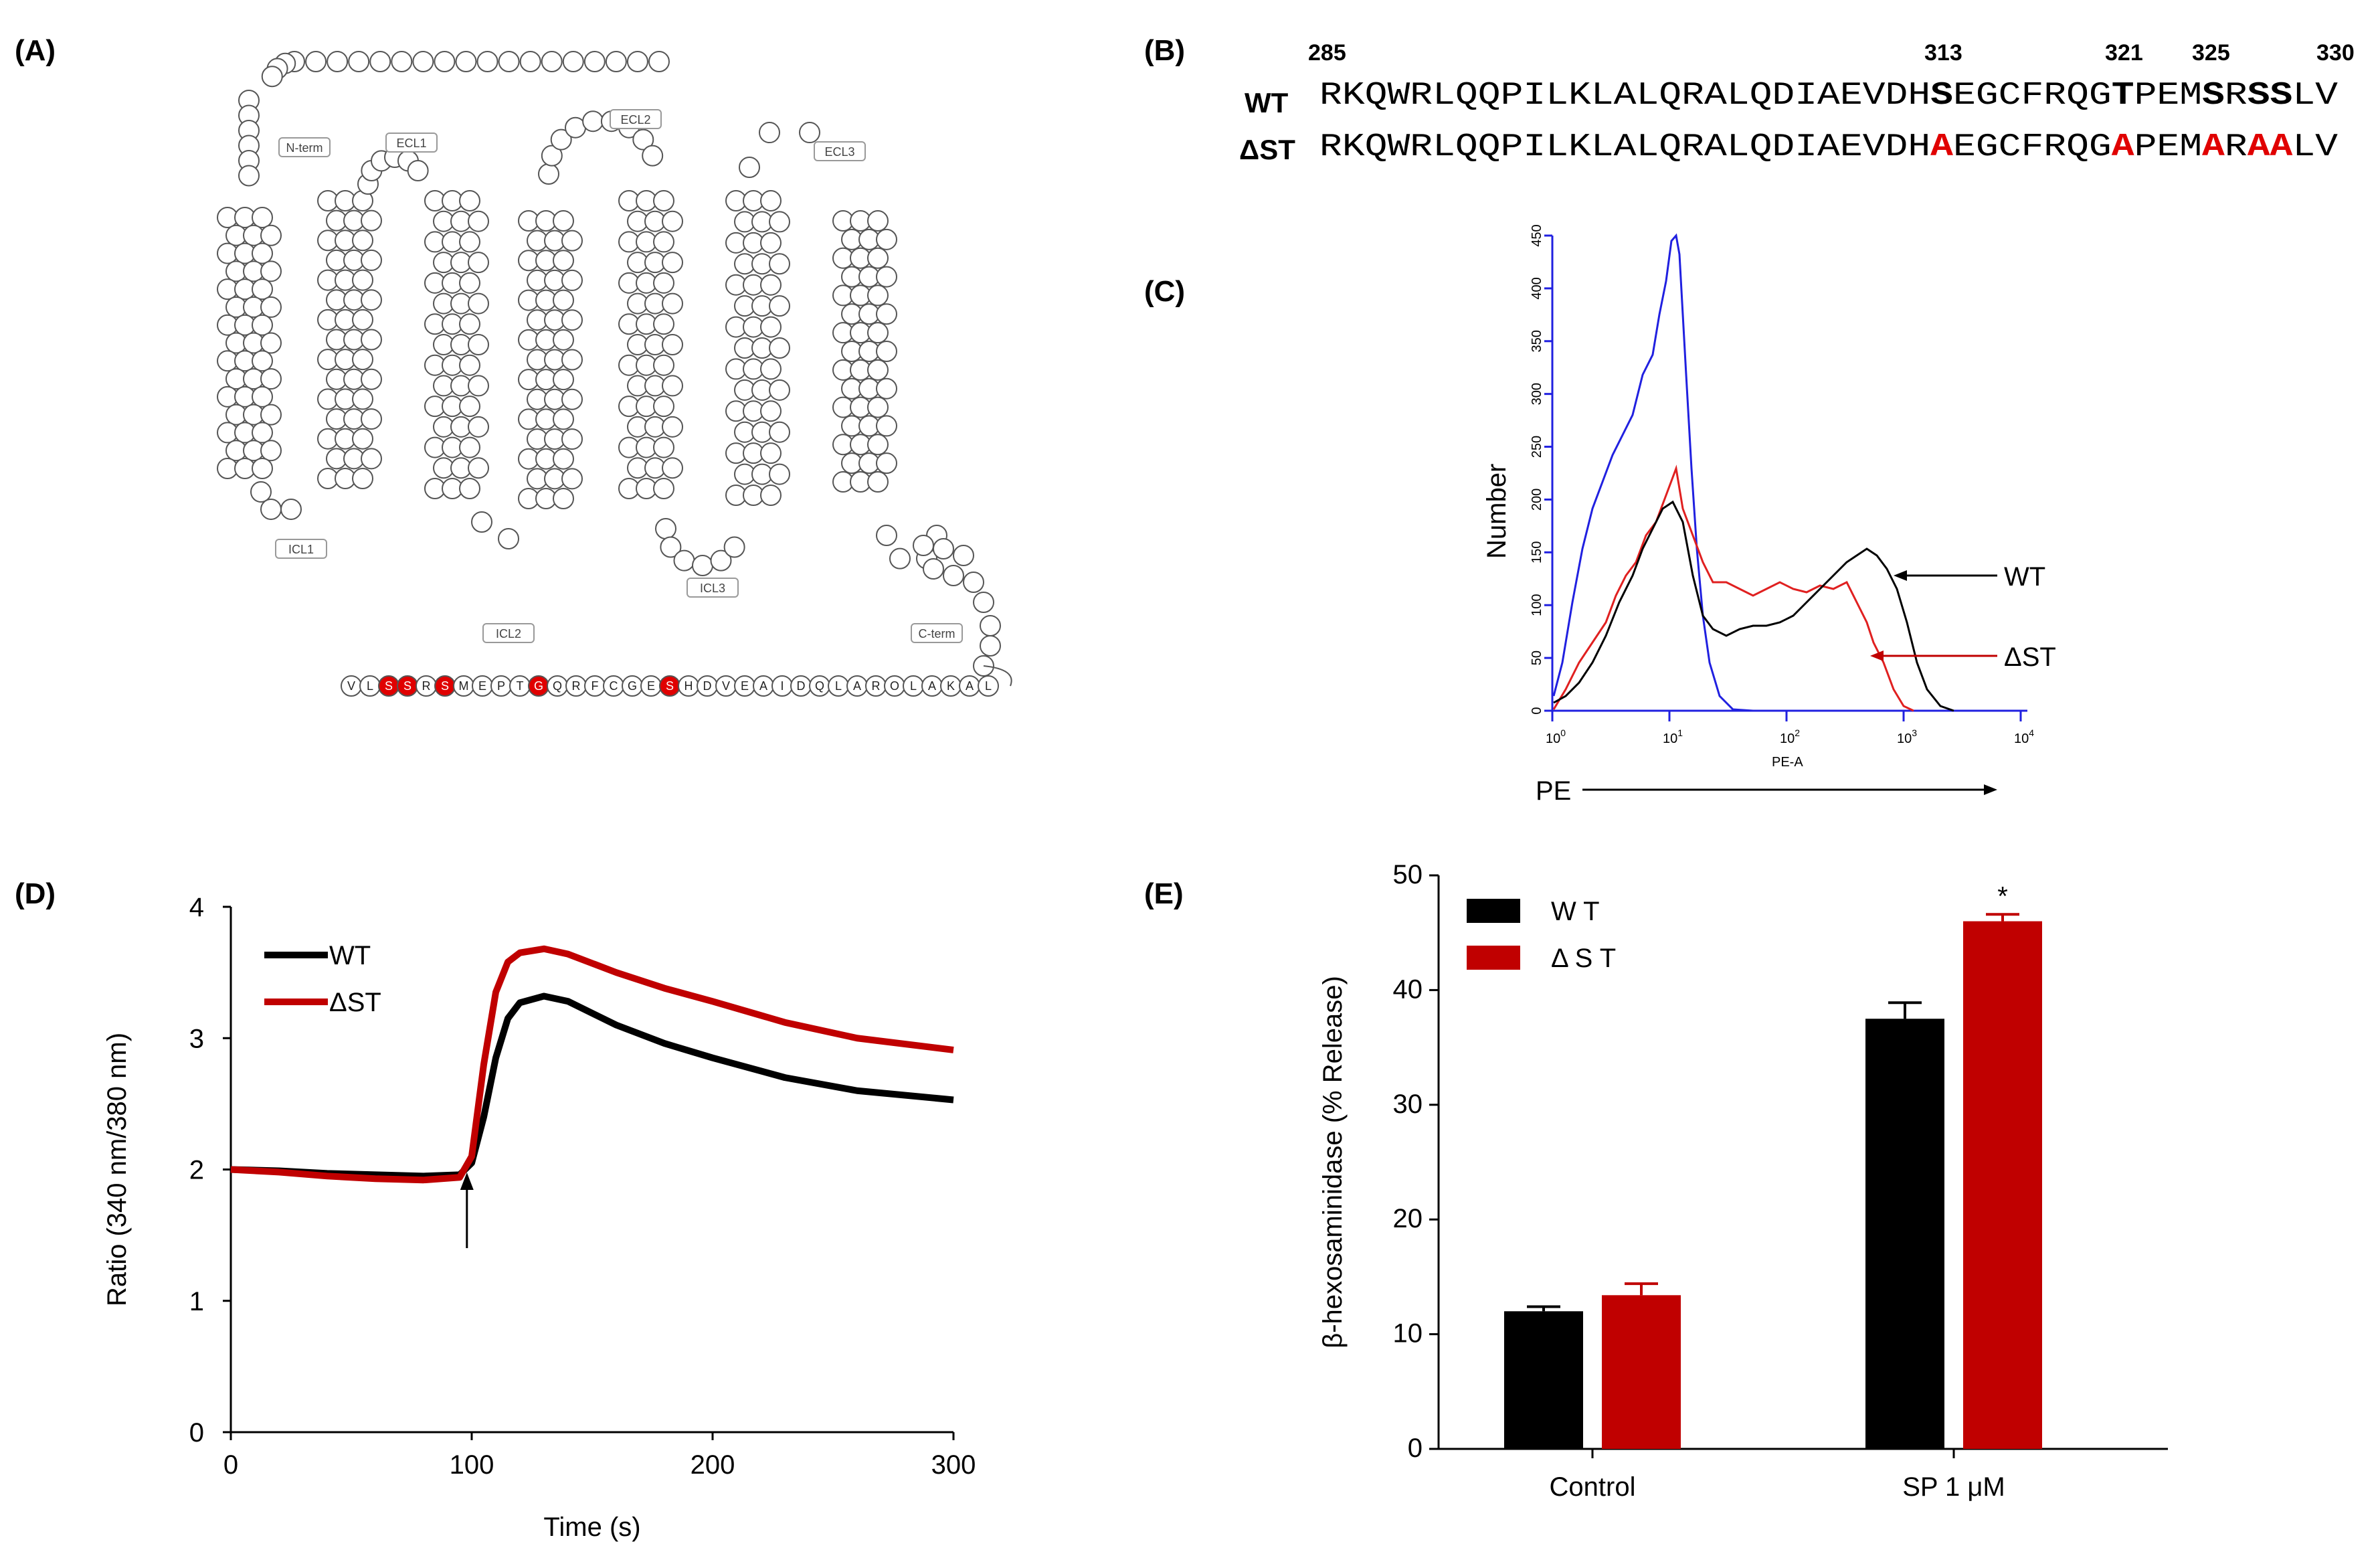 This screenshot has width=2380, height=1562. Describe the element at coordinates (894, 686) in the screenshot. I see `residue-letter: O` at that location.